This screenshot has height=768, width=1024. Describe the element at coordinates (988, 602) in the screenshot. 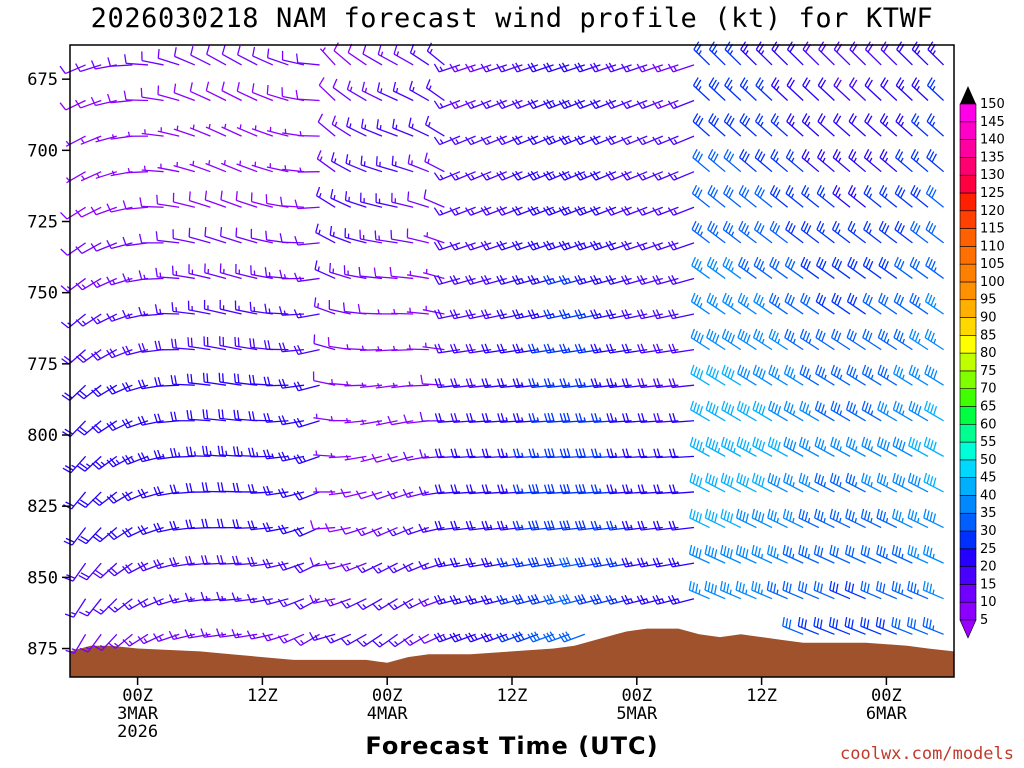

I see `colorbar-label: 10` at that location.